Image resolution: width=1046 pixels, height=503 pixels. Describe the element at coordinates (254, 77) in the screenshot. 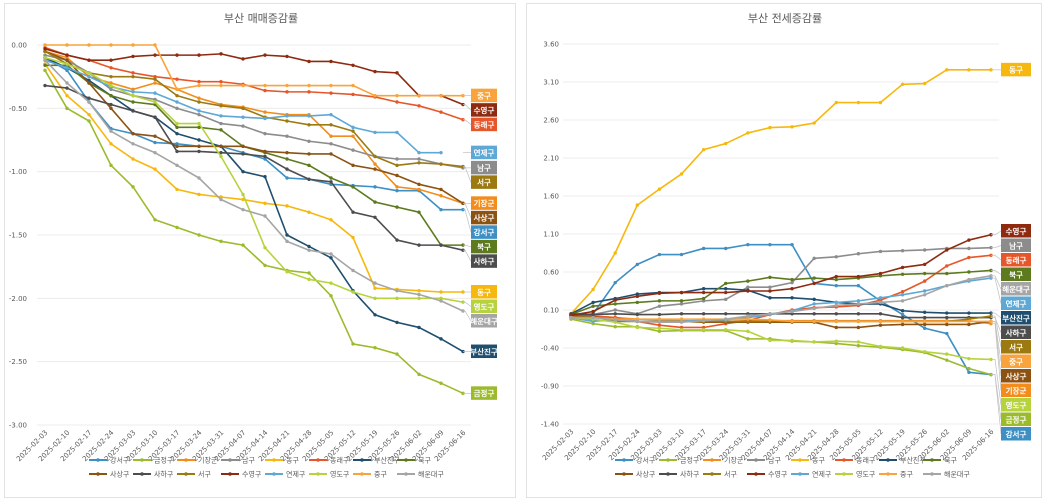

I see `series-line-수영구` at that location.